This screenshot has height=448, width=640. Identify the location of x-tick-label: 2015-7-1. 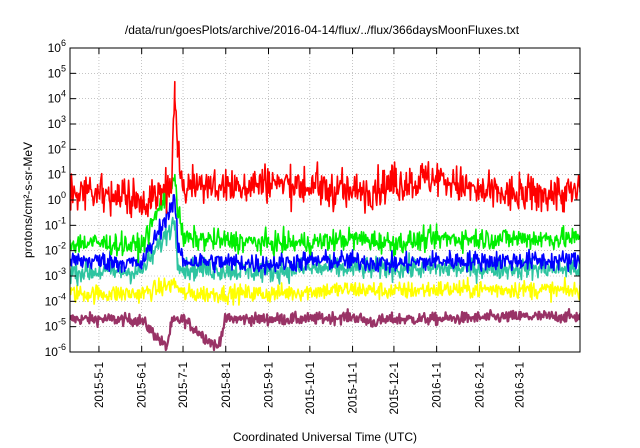
(184, 385).